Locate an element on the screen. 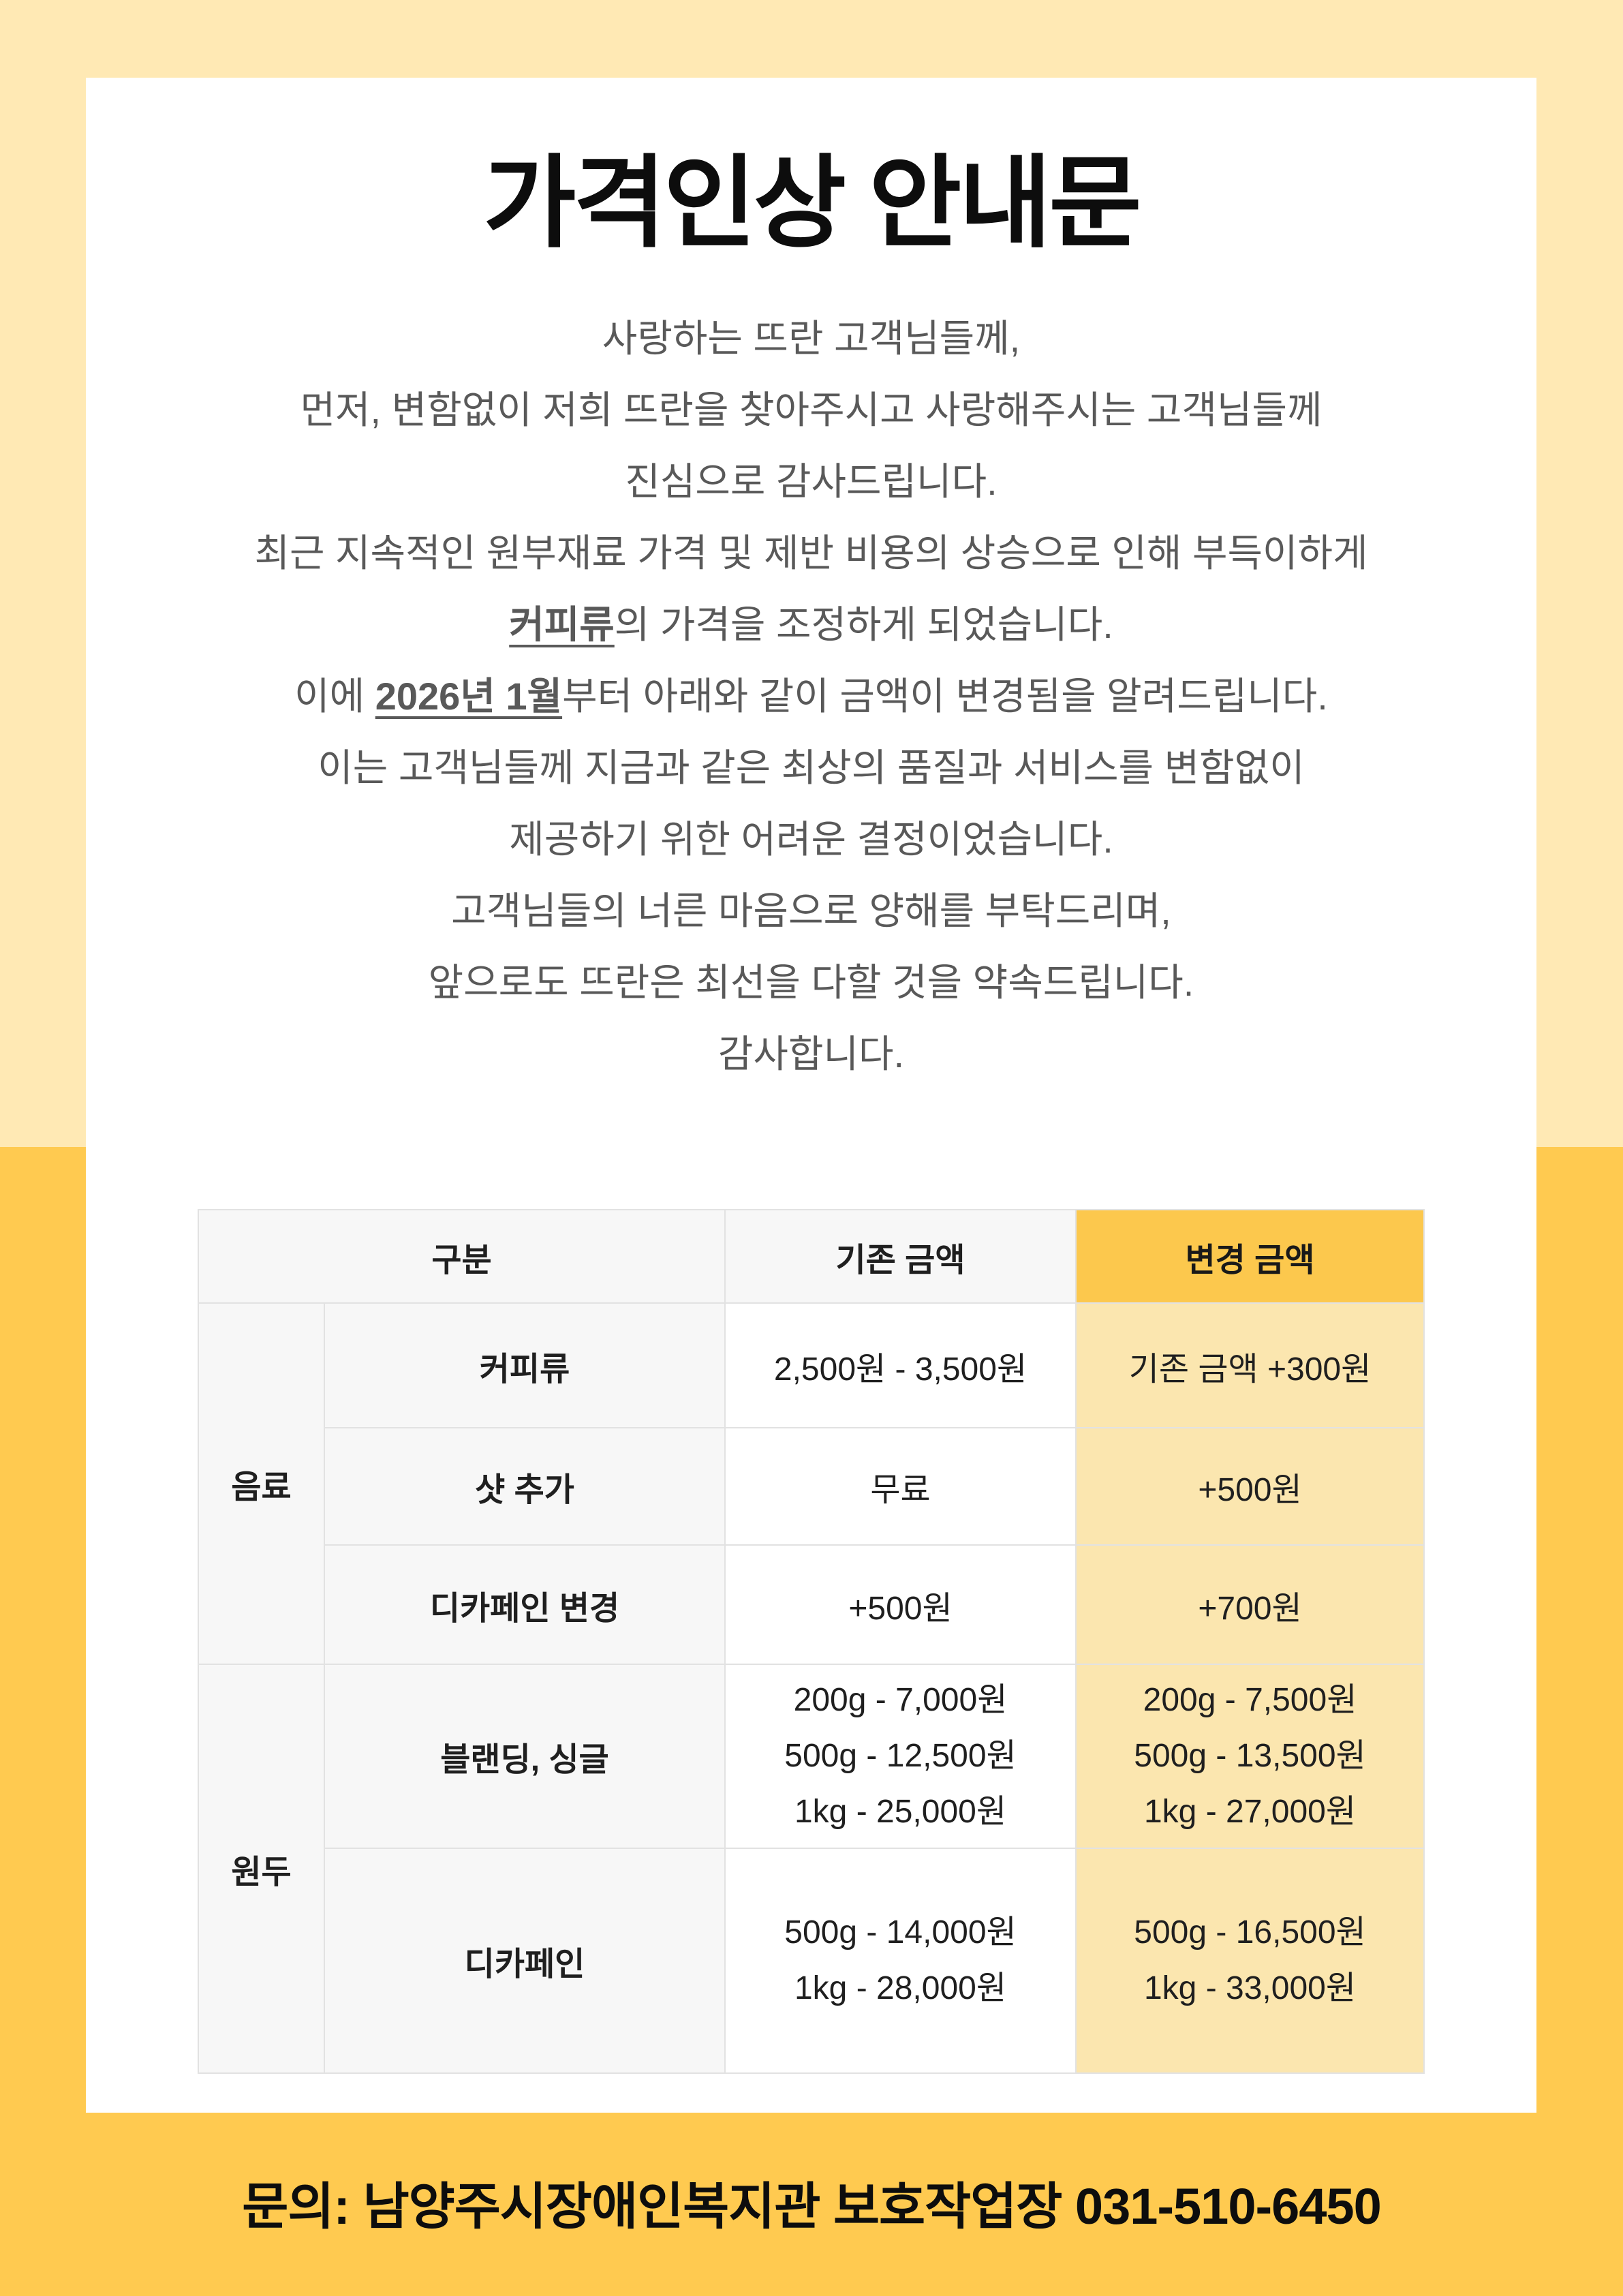 The height and width of the screenshot is (2296, 1623). notice-line: 커피류의 가격을 조정하게 되었습니다. is located at coordinates (811, 624).